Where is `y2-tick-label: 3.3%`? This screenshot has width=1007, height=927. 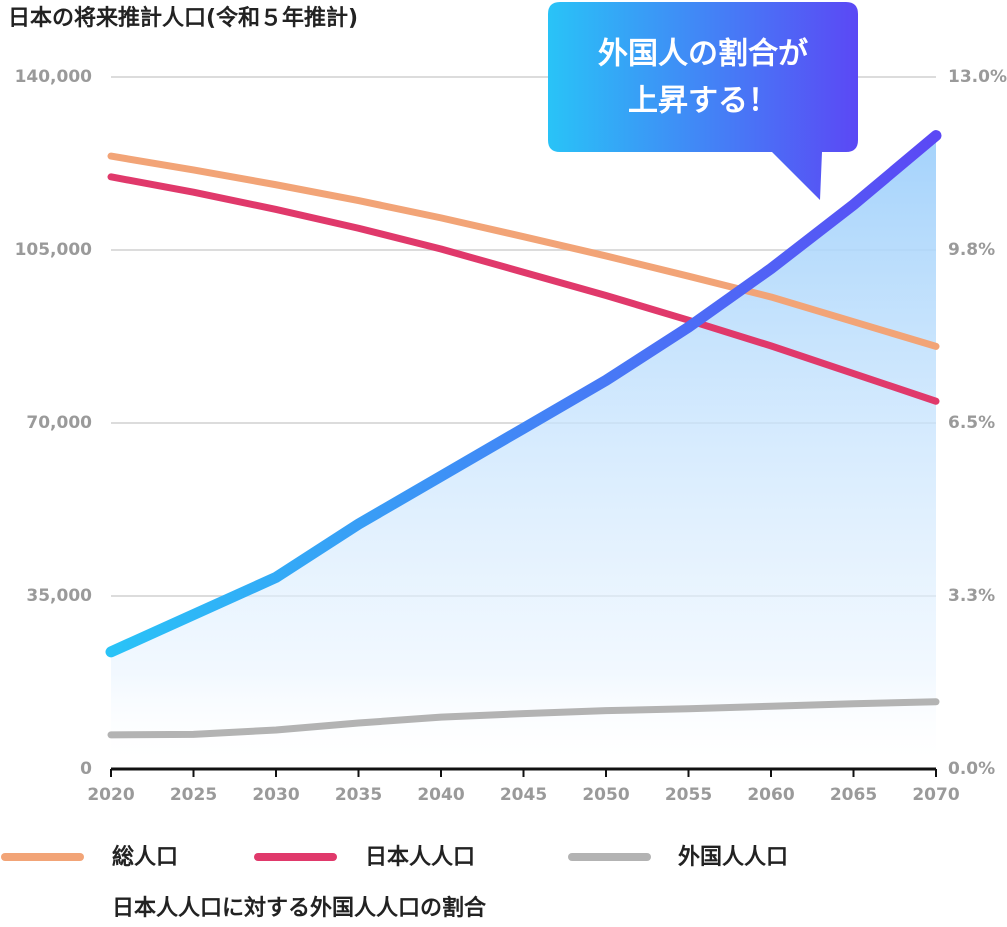 y2-tick-label: 3.3% is located at coordinates (971, 596).